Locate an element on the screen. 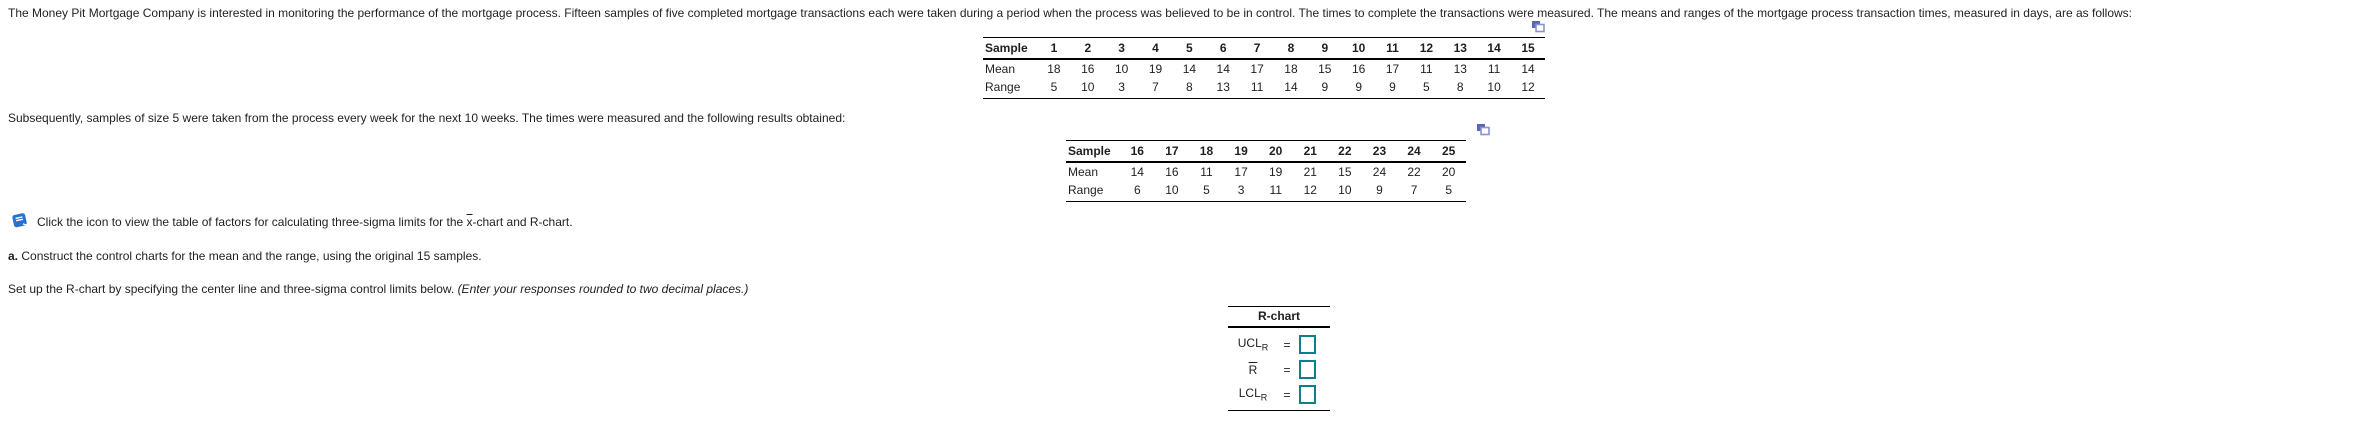  table-header-cell: 3 is located at coordinates (1121, 48).